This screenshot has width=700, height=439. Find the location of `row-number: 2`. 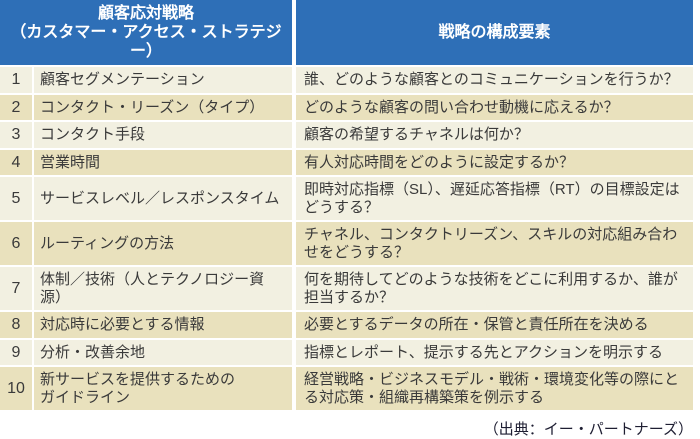

row-number: 2 is located at coordinates (17, 108).